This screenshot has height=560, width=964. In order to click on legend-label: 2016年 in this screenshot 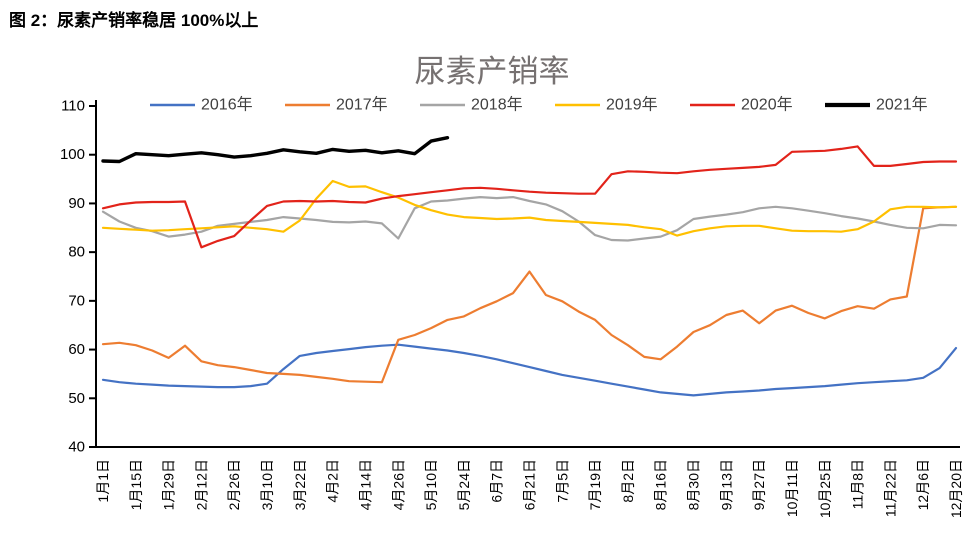, I will do `click(227, 105)`.